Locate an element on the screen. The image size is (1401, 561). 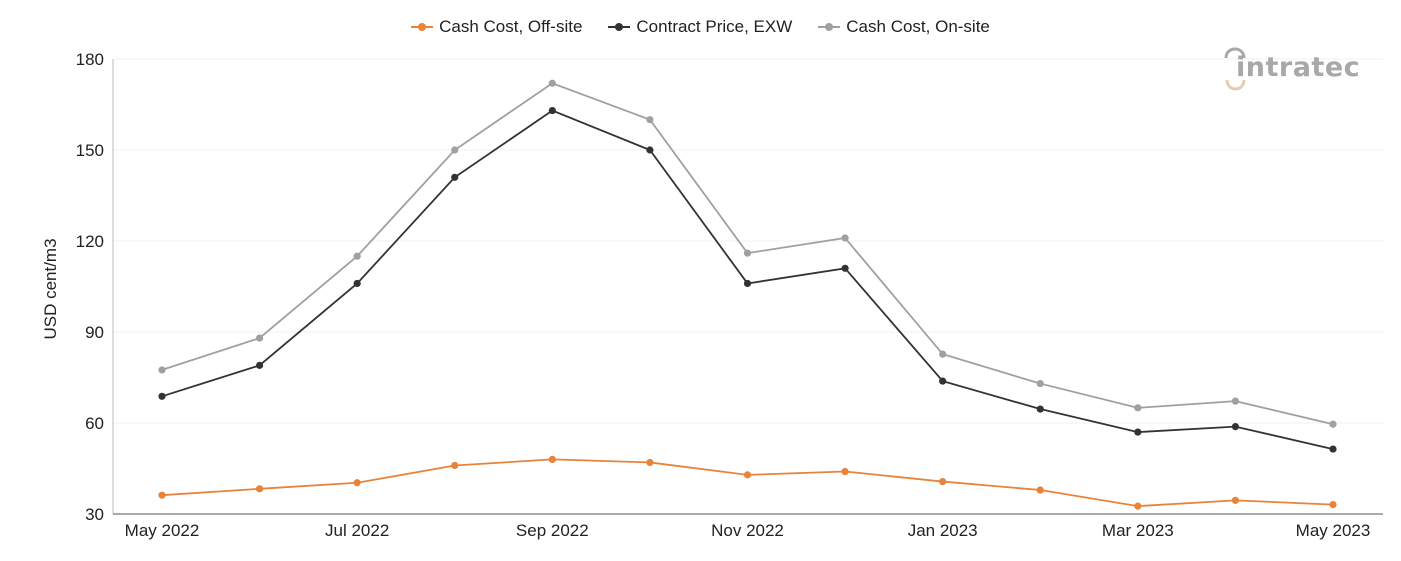
x-tick-label: Jul 2022 is located at coordinates (357, 530).